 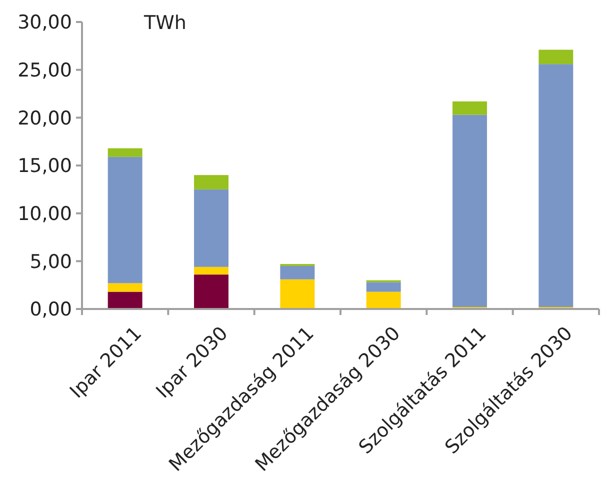 I want to click on y-tick-label: 15,00, so click(x=45, y=166).